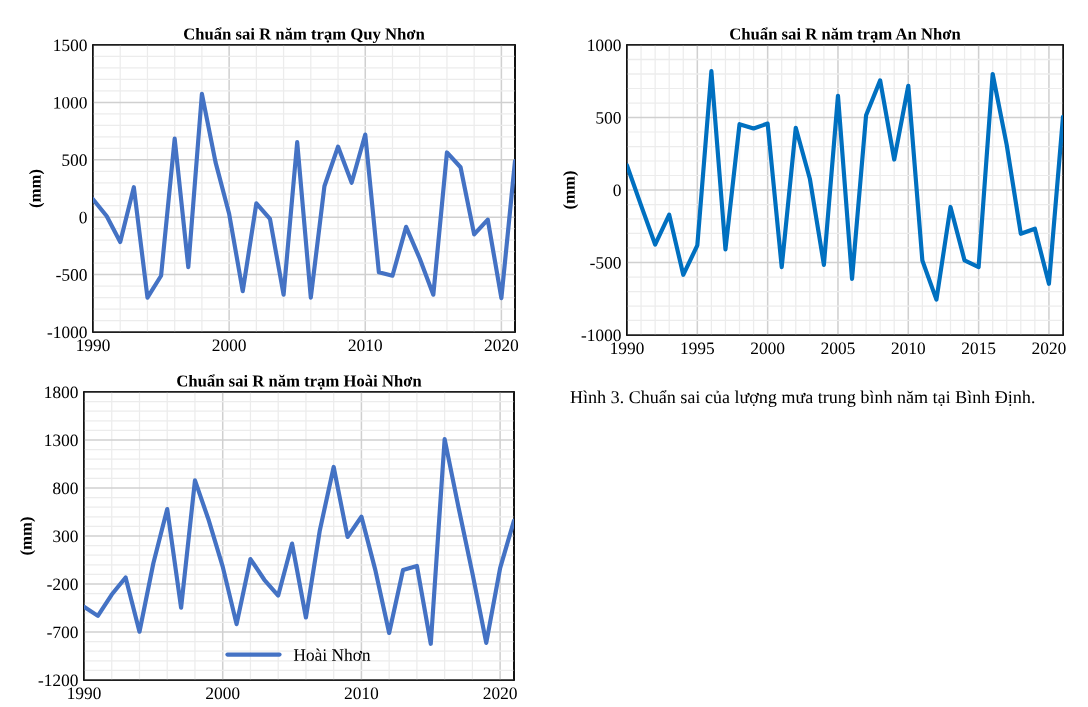 This screenshot has width=1088, height=707. I want to click on text: Hình 3. Chuẩn sai của lượng mưa trung bình năm tại Bình Định., so click(802, 398).